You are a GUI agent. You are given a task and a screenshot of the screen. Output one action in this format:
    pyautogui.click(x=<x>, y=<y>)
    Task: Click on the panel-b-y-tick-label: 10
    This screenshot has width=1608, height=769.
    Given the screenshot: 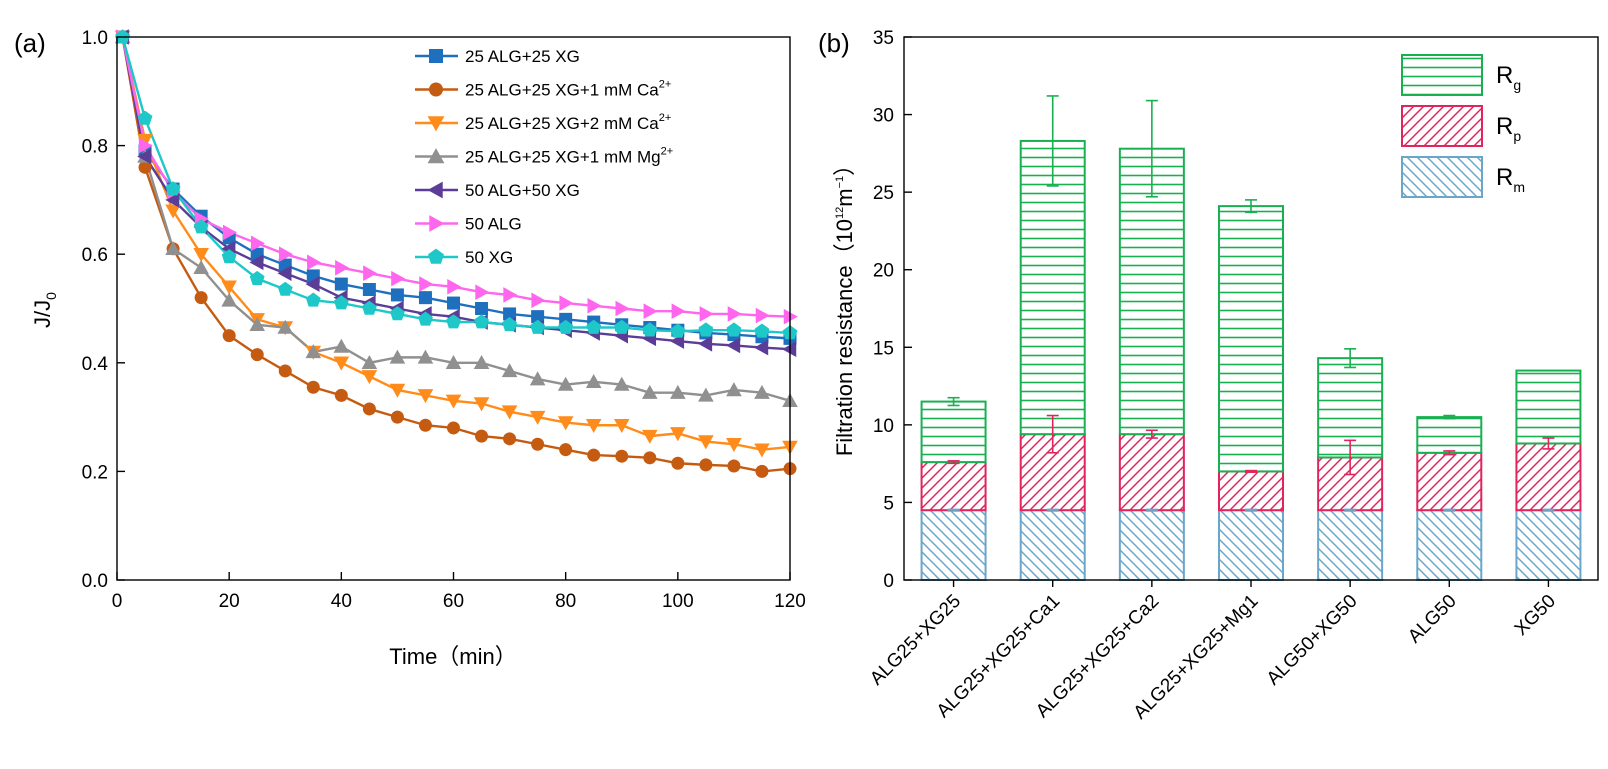 What is the action you would take?
    pyautogui.click(x=883, y=426)
    